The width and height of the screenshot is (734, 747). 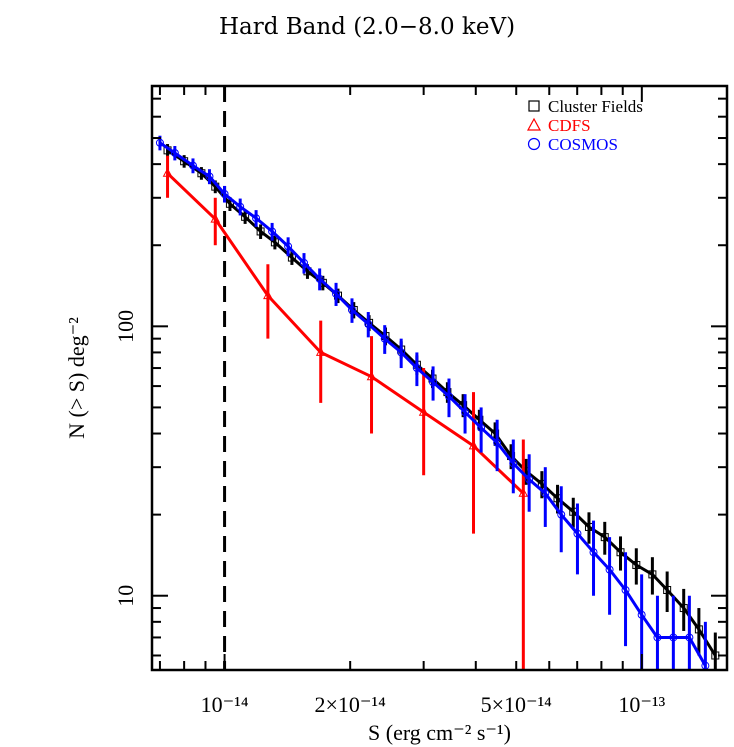 What do you see at coordinates (641, 704) in the screenshot?
I see `x-tick-label: 10⁻¹³` at bounding box center [641, 704].